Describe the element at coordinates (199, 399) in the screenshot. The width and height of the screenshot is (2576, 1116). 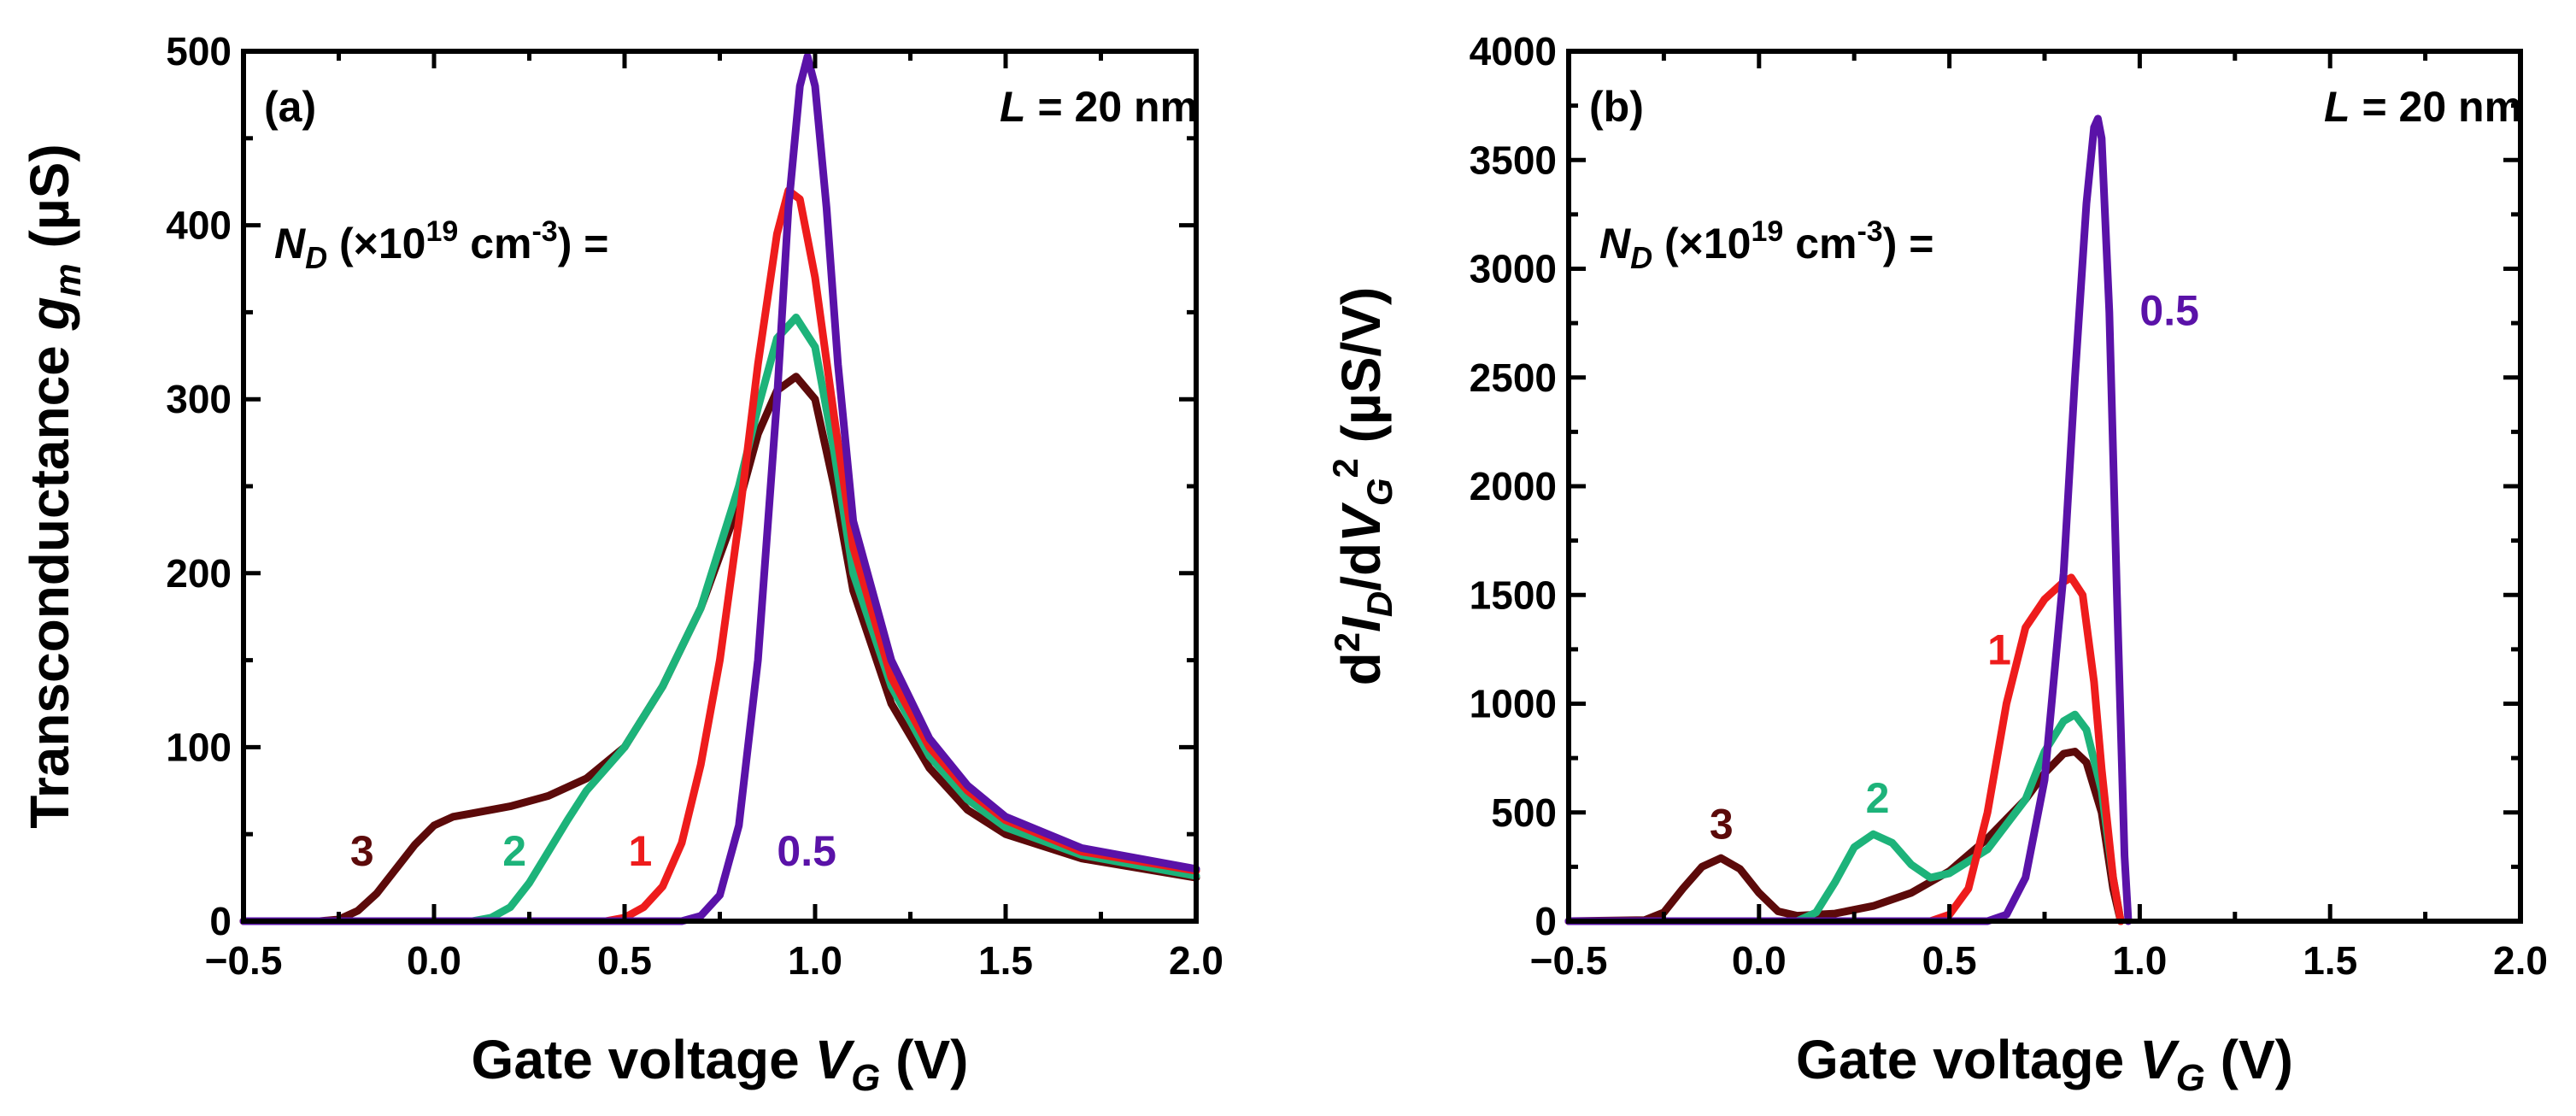
I see `y-tick-label: 300` at that location.